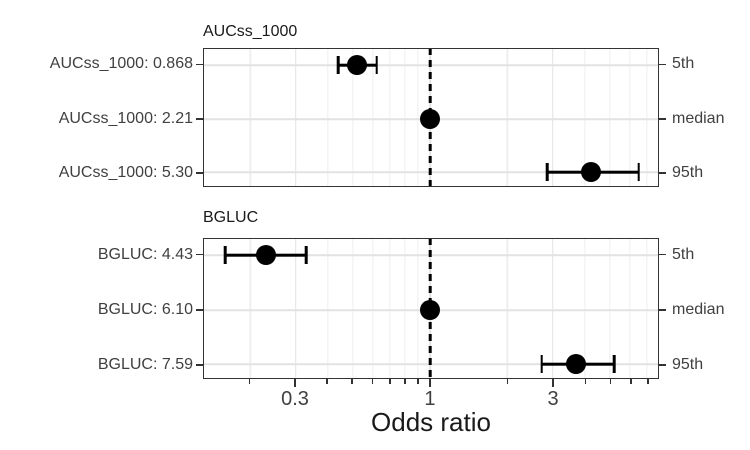  Describe the element at coordinates (145, 310) in the screenshot. I see `y-axis-label: BGLUC: 6.10` at that location.